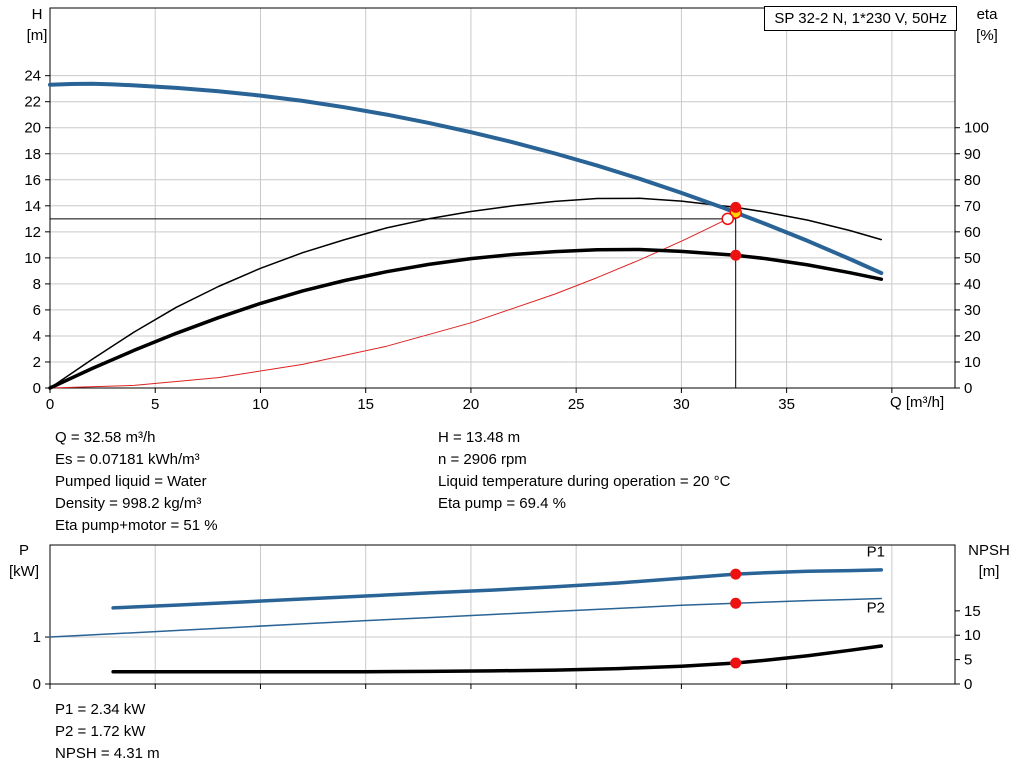 The width and height of the screenshot is (1024, 781). What do you see at coordinates (100, 709) in the screenshot?
I see `info-line: P1 = 2.34 kW` at bounding box center [100, 709].